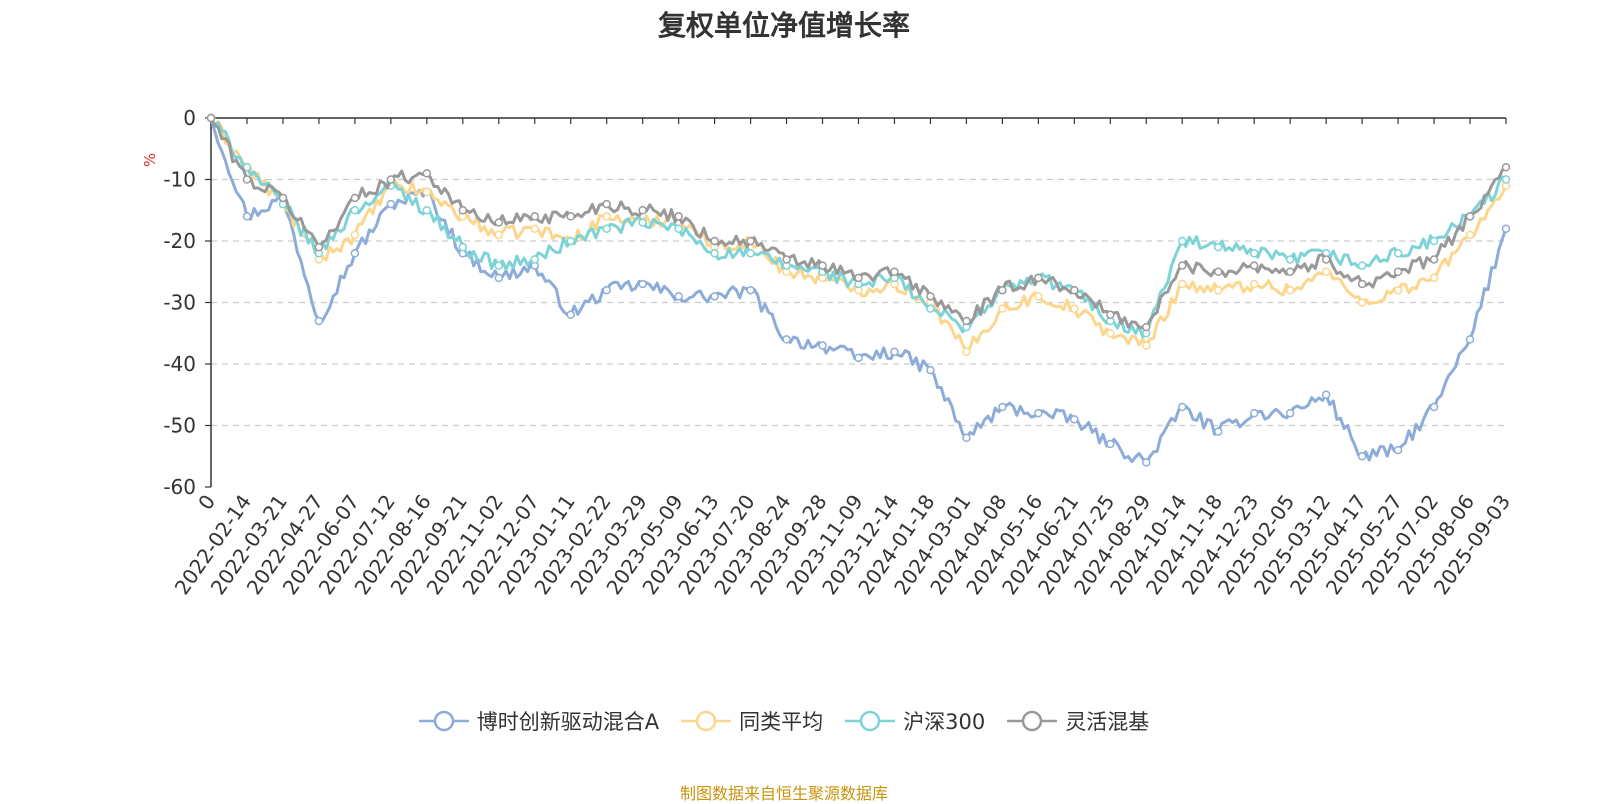  I want to click on legend-label: 博时创新驱动混合A, so click(568, 722).